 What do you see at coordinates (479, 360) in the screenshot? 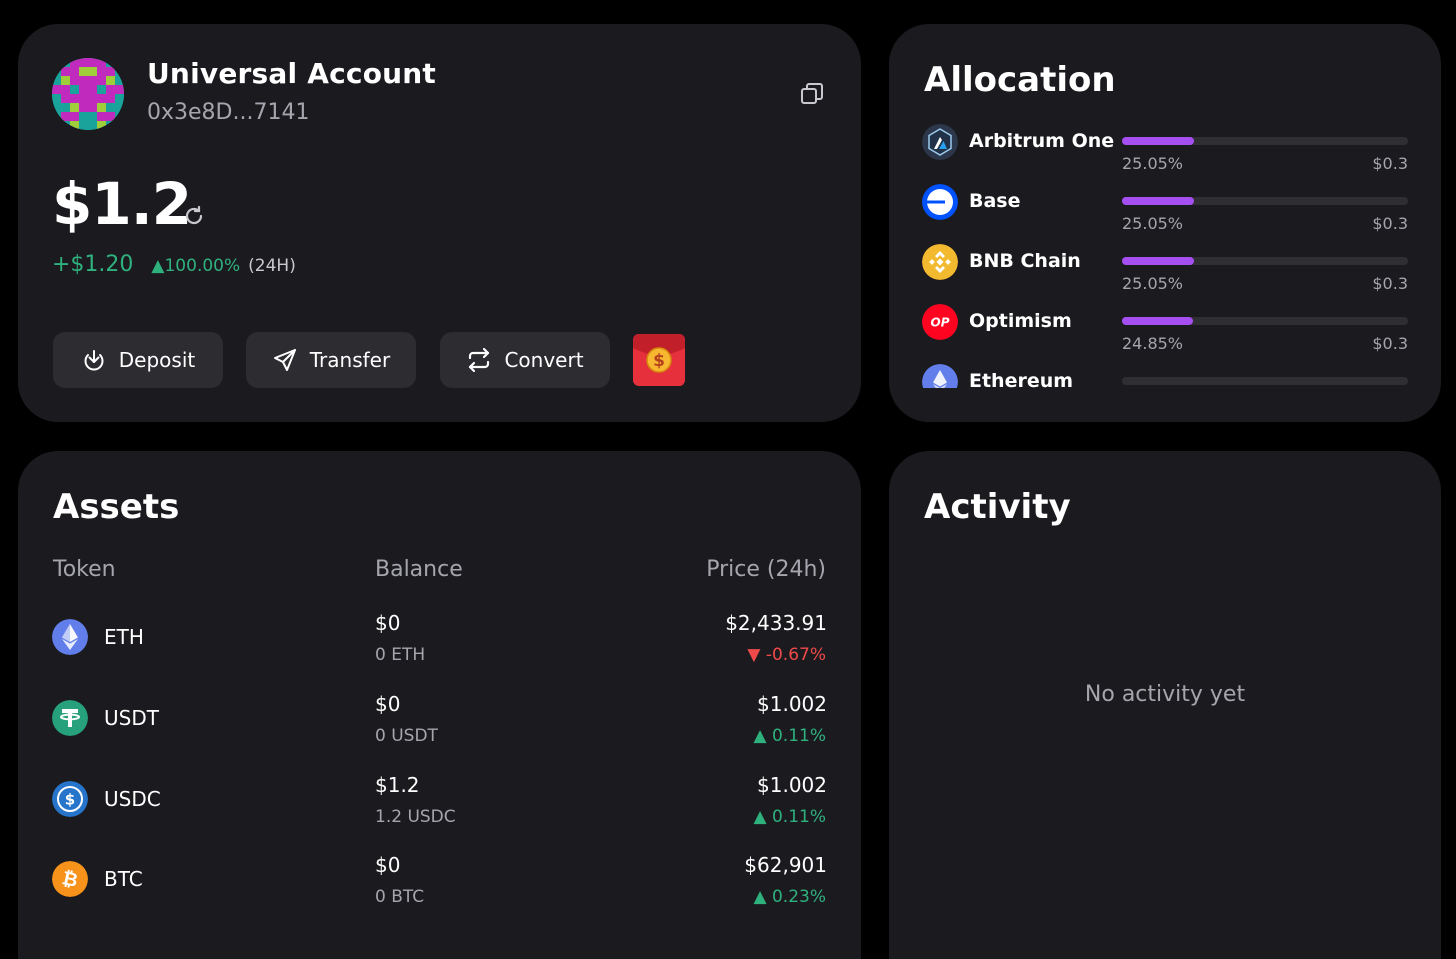
I see `convert-icon` at bounding box center [479, 360].